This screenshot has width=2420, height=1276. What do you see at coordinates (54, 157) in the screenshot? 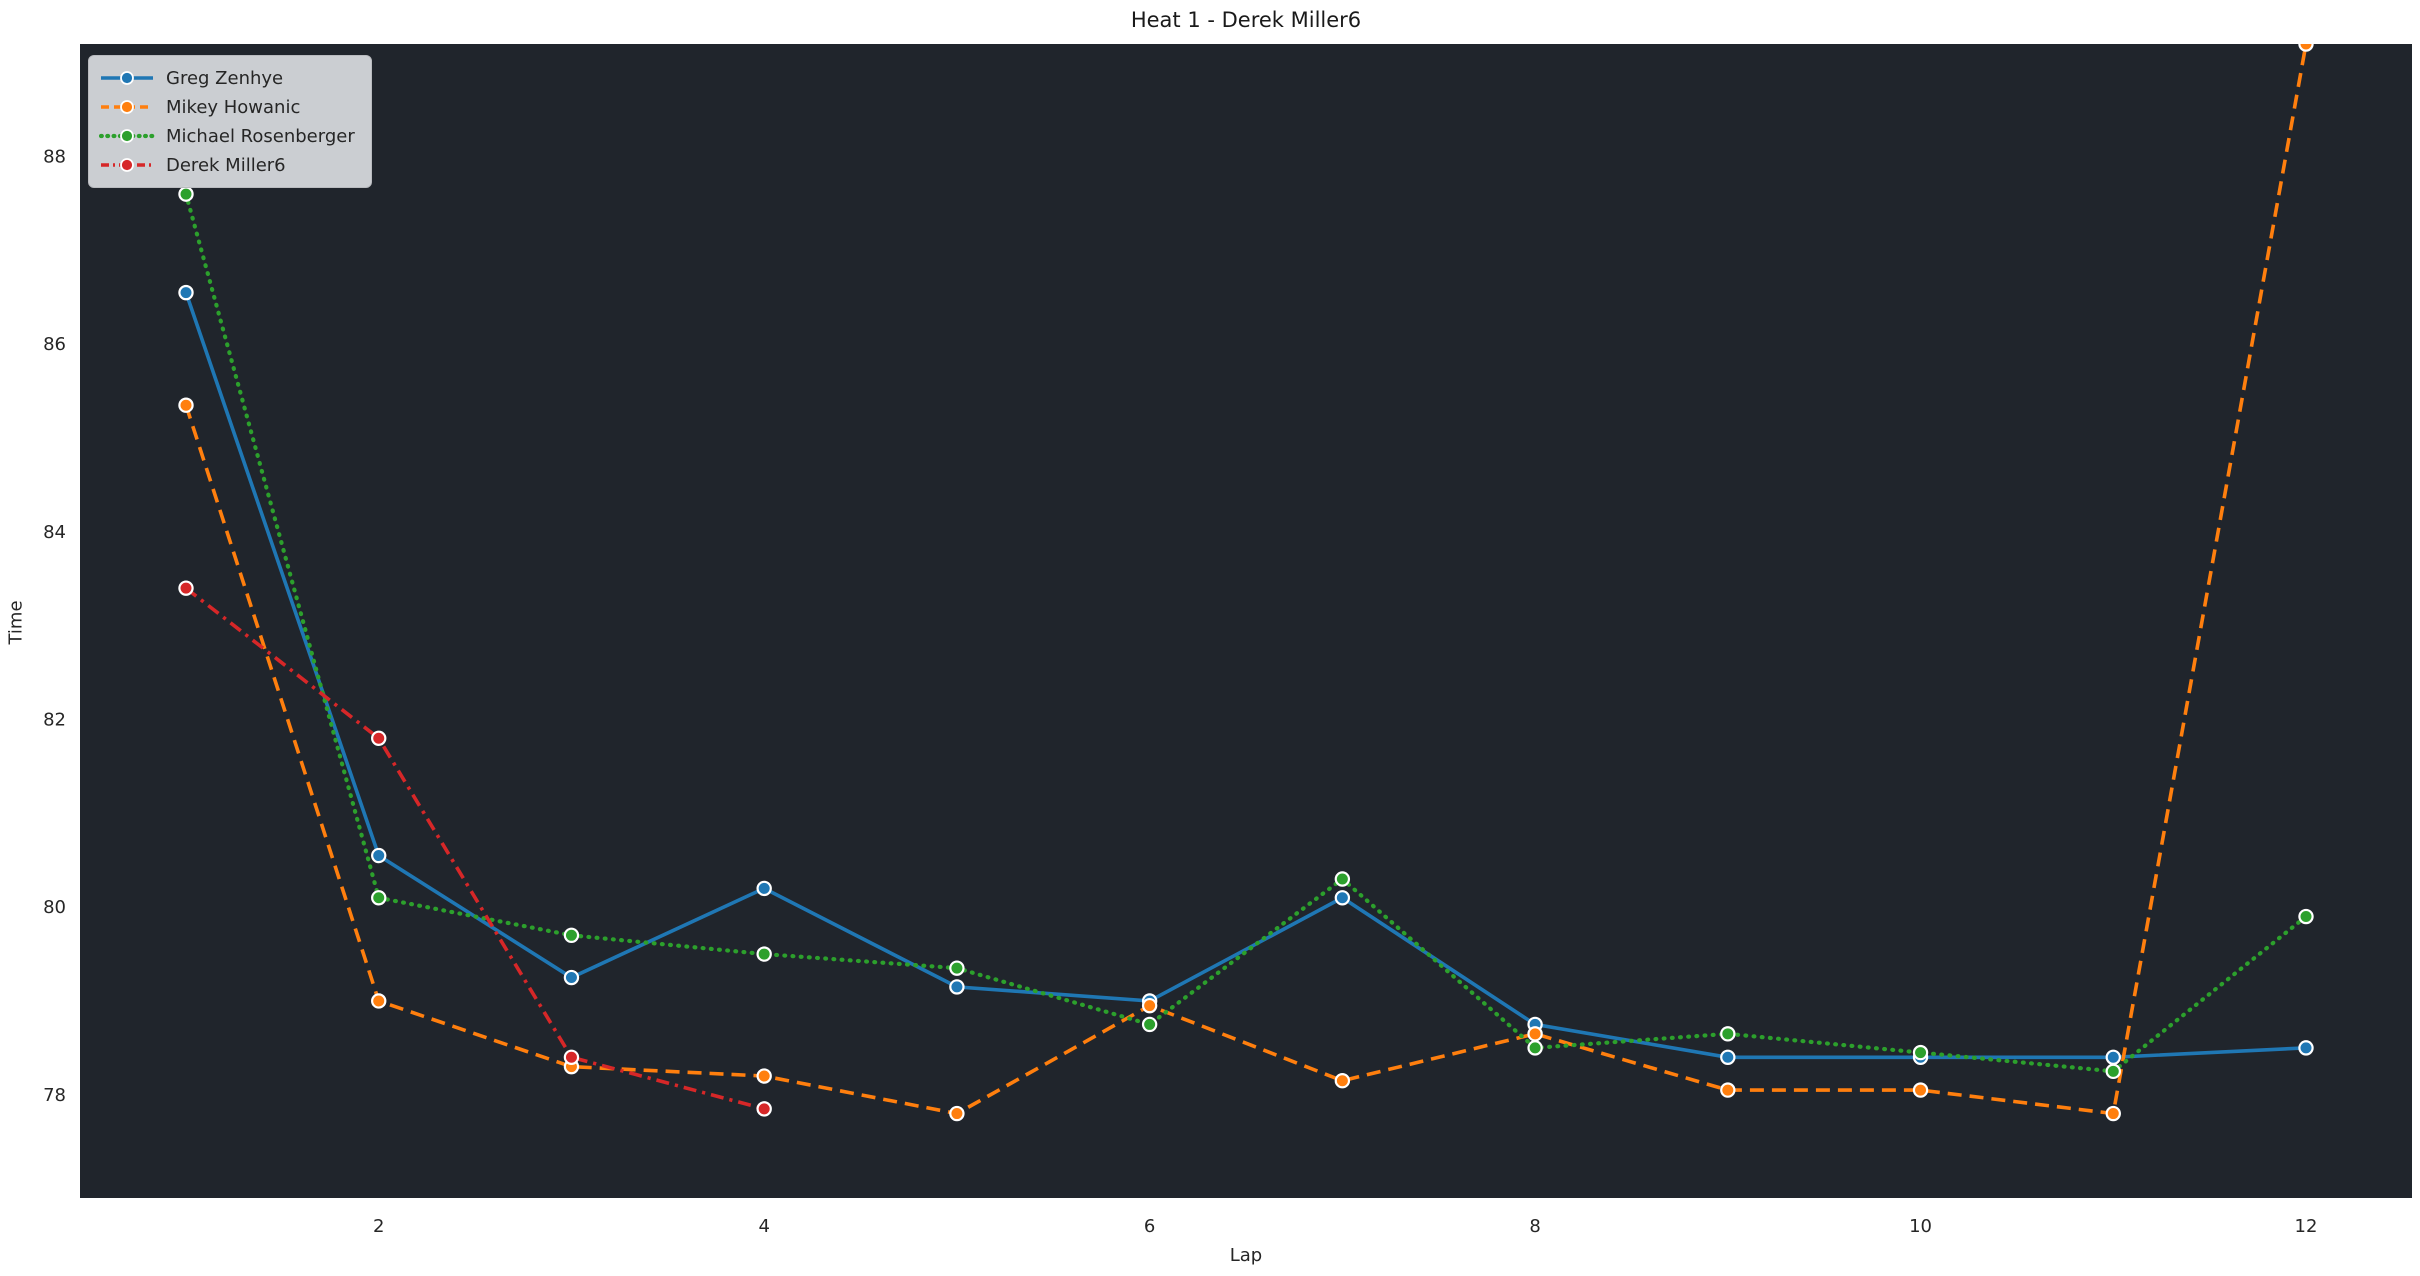
I see `y-tick-label: 88` at bounding box center [54, 157].